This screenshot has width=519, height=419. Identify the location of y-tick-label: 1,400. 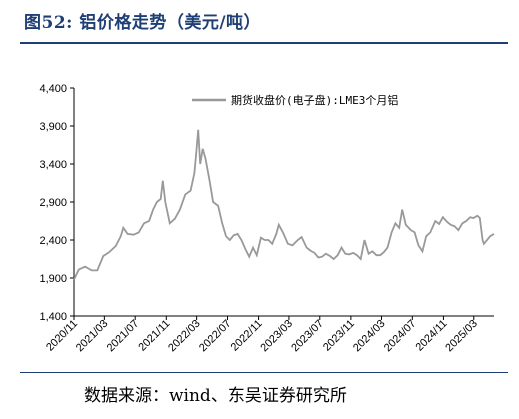
(53, 317).